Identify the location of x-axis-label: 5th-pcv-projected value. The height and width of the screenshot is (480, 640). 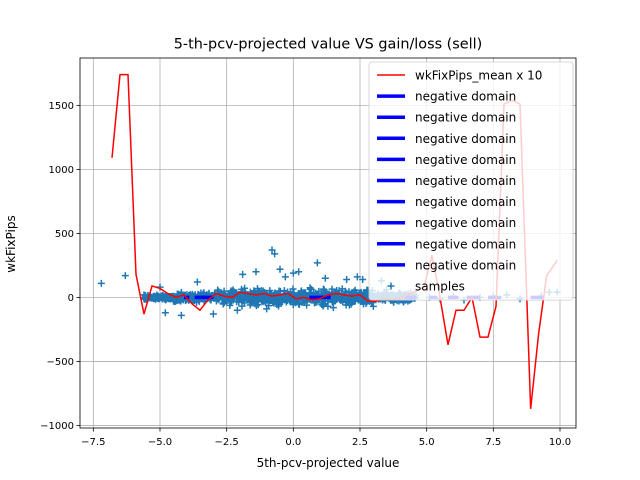
(328, 463).